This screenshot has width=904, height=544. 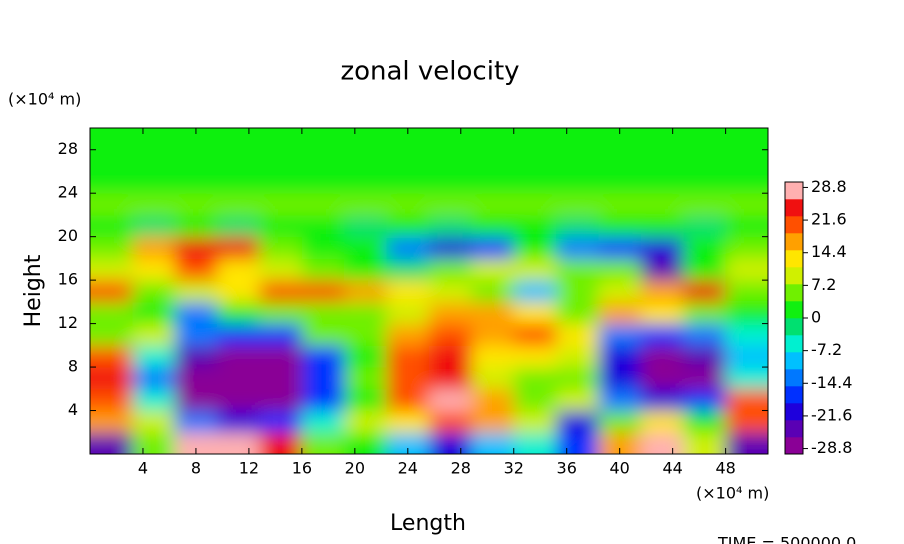 I want to click on colorbar-tick-label: -7.2, so click(x=826, y=349).